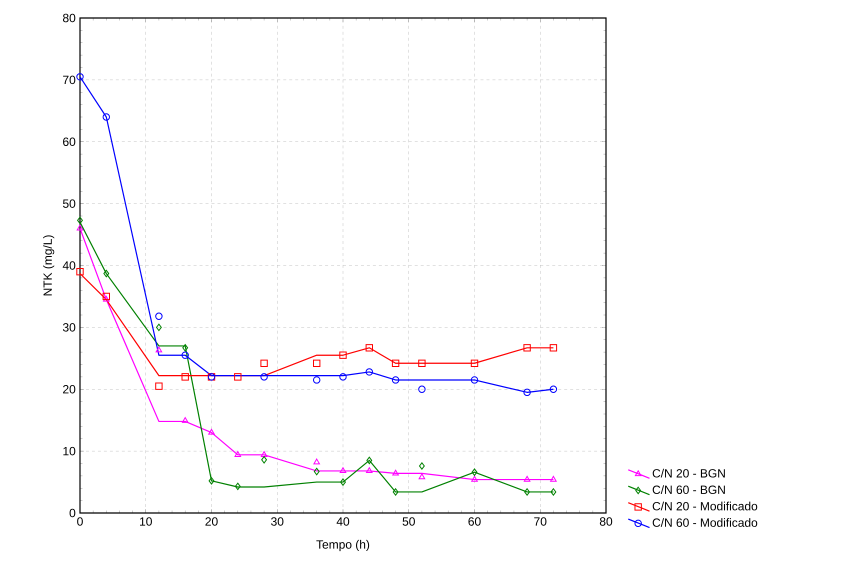 Image resolution: width=843 pixels, height=579 pixels. What do you see at coordinates (146, 521) in the screenshot?
I see `x-tick-label: 10` at bounding box center [146, 521].